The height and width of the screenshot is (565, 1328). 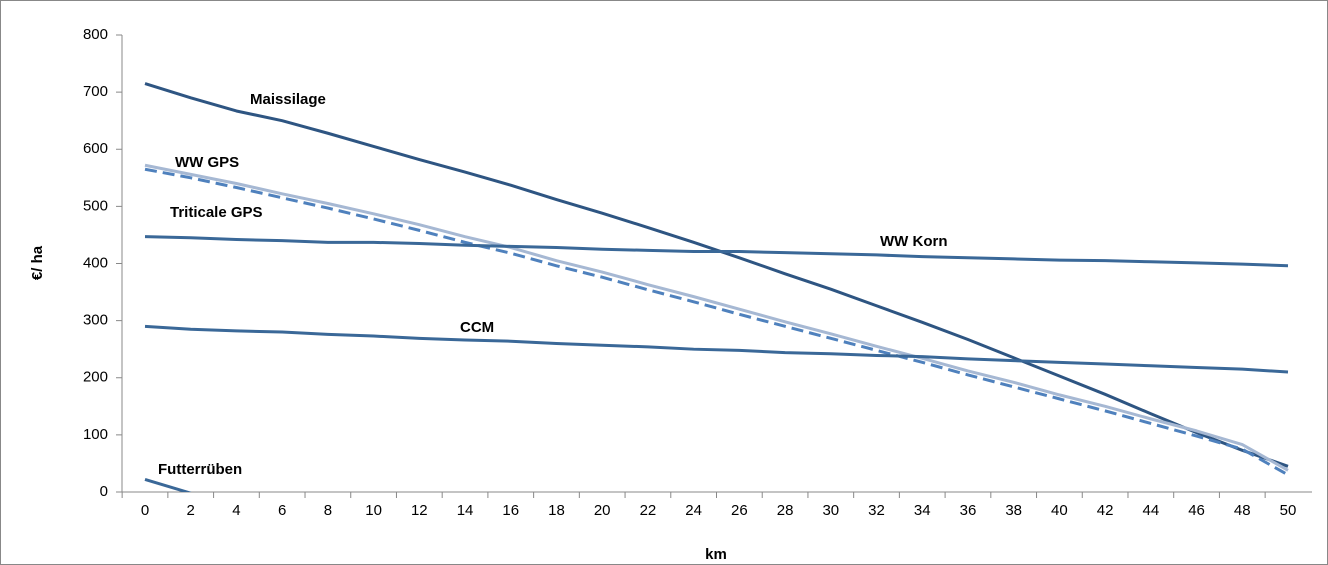 What do you see at coordinates (104, 491) in the screenshot?
I see `y-tick-label: 0` at bounding box center [104, 491].